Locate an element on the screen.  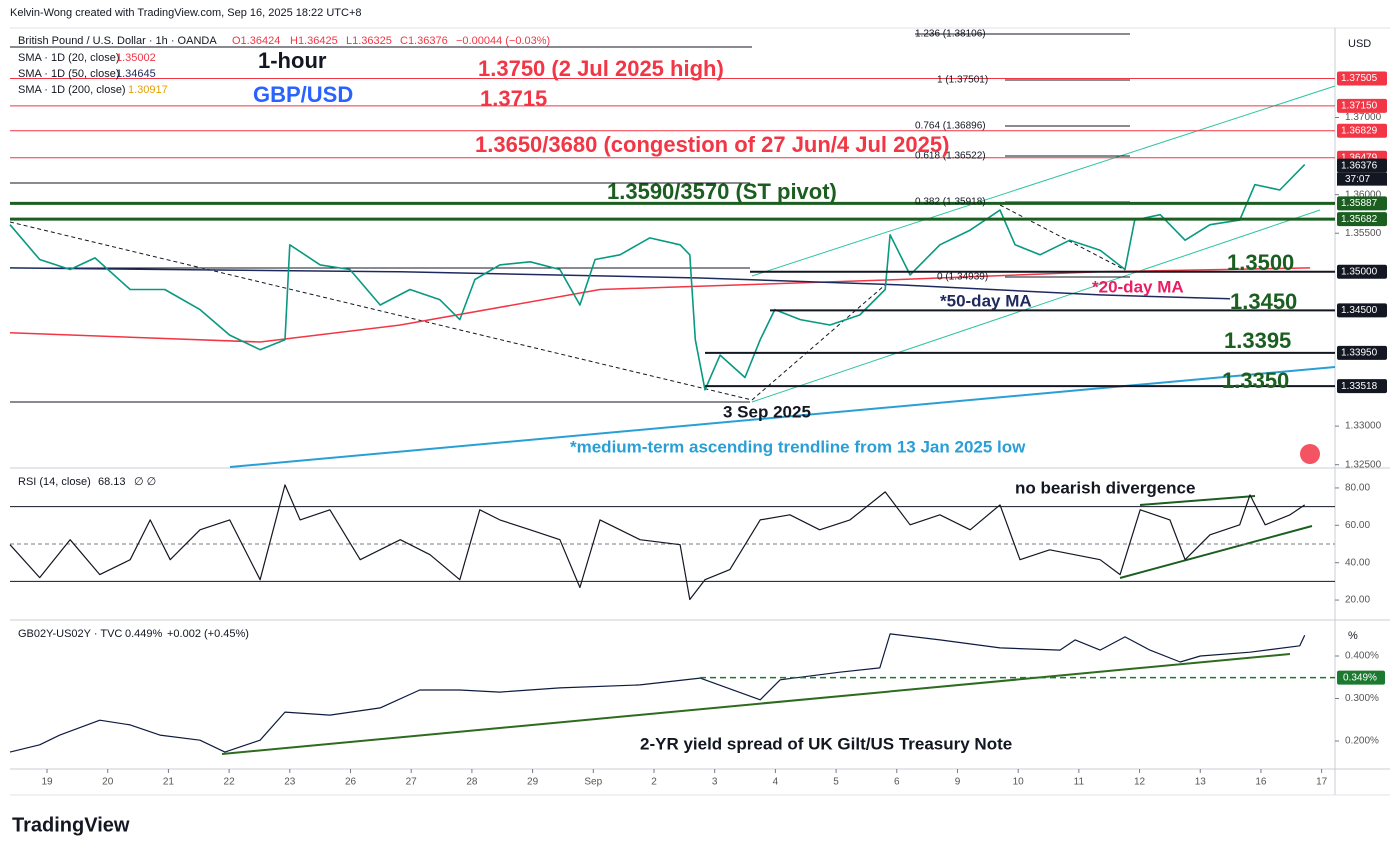
y-tick-label: 1.32500 is located at coordinates (1363, 464).